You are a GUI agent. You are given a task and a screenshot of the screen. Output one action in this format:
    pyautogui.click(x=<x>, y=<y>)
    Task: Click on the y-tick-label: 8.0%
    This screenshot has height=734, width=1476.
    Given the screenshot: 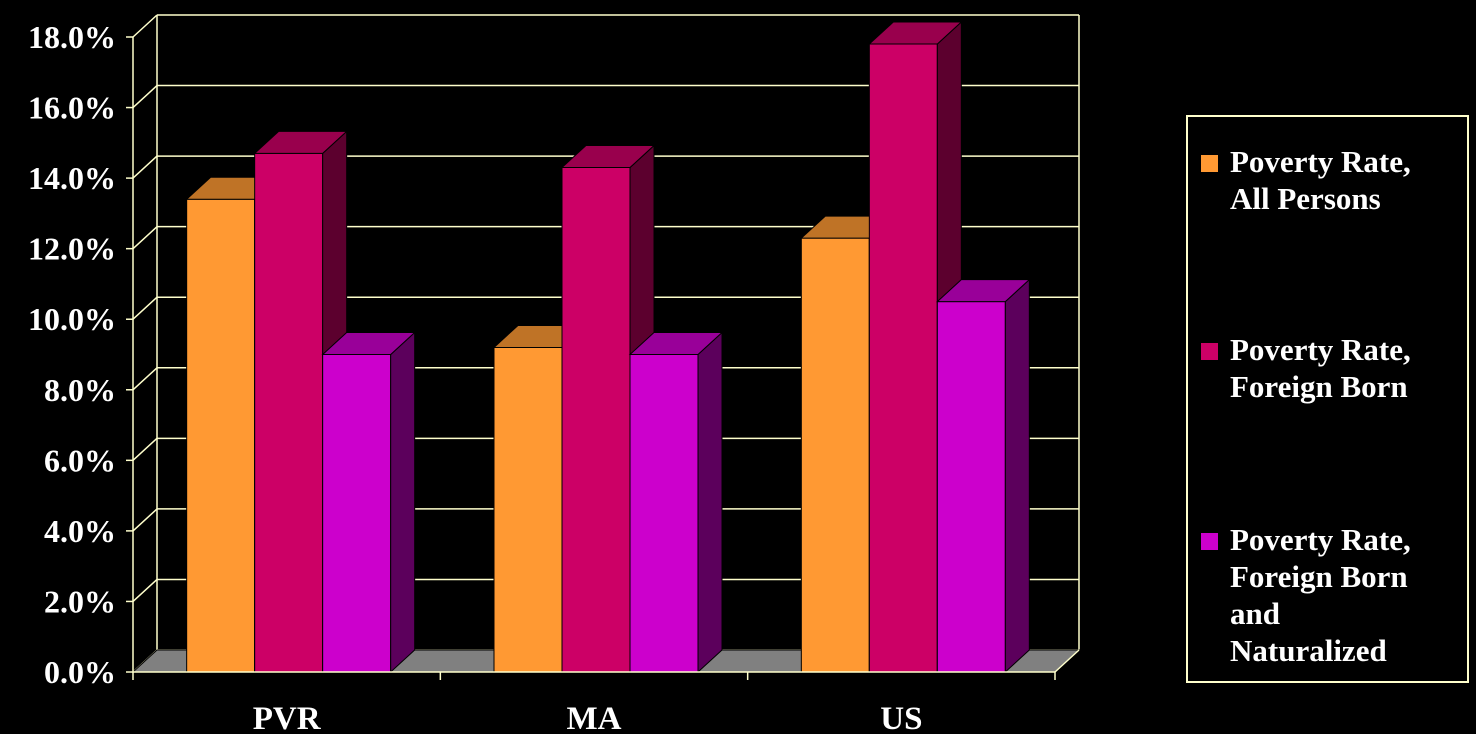 What is the action you would take?
    pyautogui.click(x=80, y=390)
    